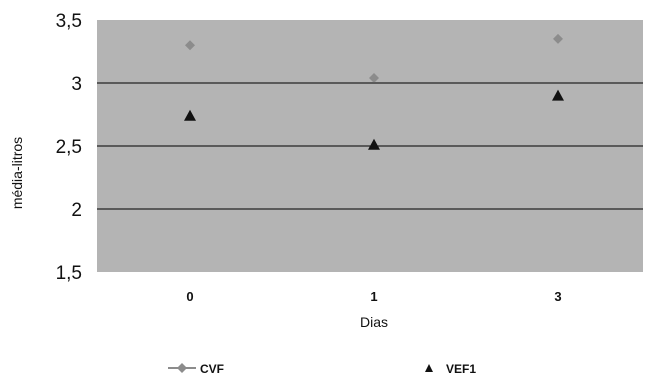 The height and width of the screenshot is (376, 645). I want to click on y-tick-label: 2,5, so click(69, 147).